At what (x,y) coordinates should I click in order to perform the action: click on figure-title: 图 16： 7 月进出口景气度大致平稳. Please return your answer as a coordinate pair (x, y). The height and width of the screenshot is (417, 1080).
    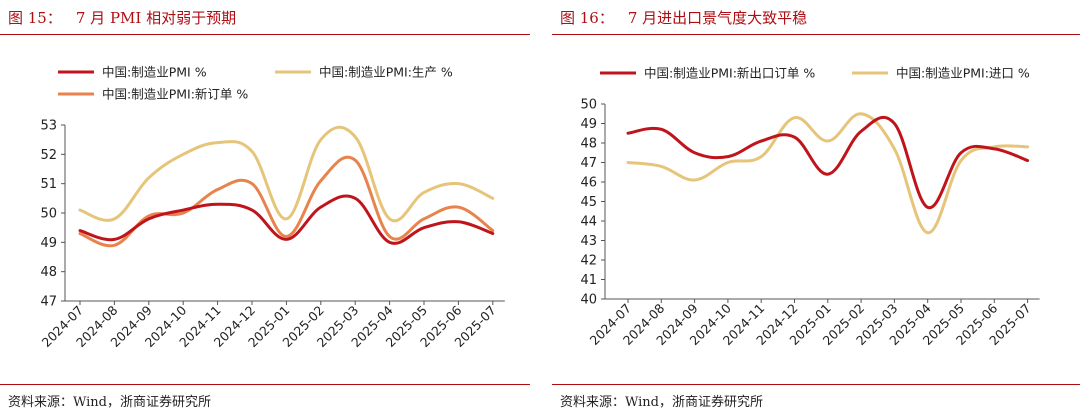
    Looking at the image, I should click on (683, 17).